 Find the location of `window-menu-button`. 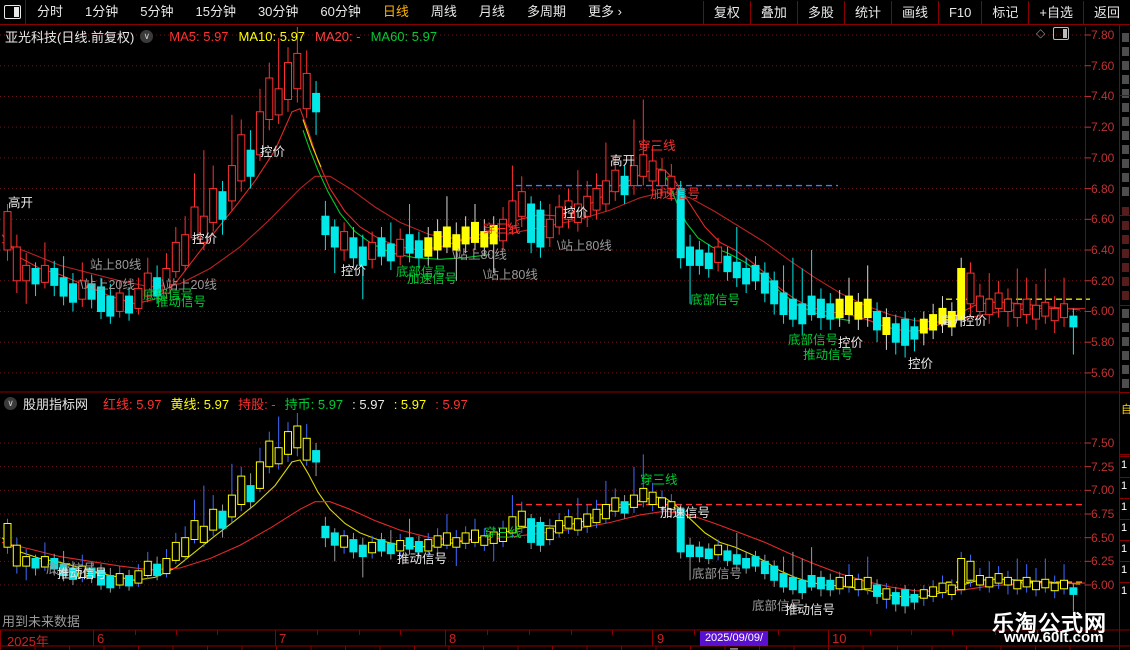

window-menu-button is located at coordinates (13, 12).